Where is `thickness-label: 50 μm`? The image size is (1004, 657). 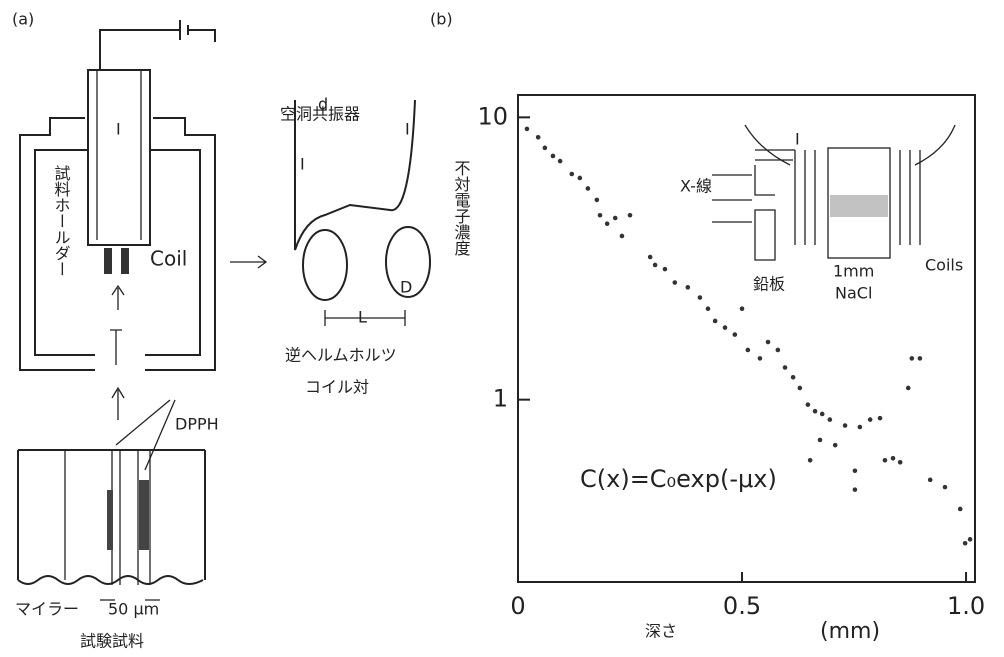
thickness-label: 50 μm is located at coordinates (133, 609).